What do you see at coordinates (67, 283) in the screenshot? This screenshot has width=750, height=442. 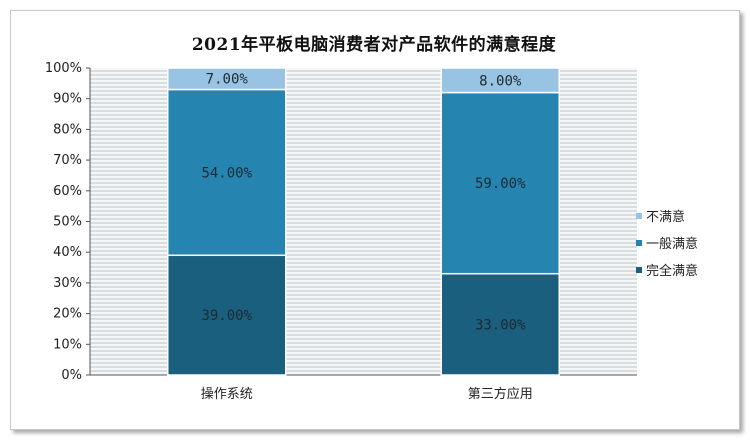 I see `y-tick-label: 30%` at bounding box center [67, 283].